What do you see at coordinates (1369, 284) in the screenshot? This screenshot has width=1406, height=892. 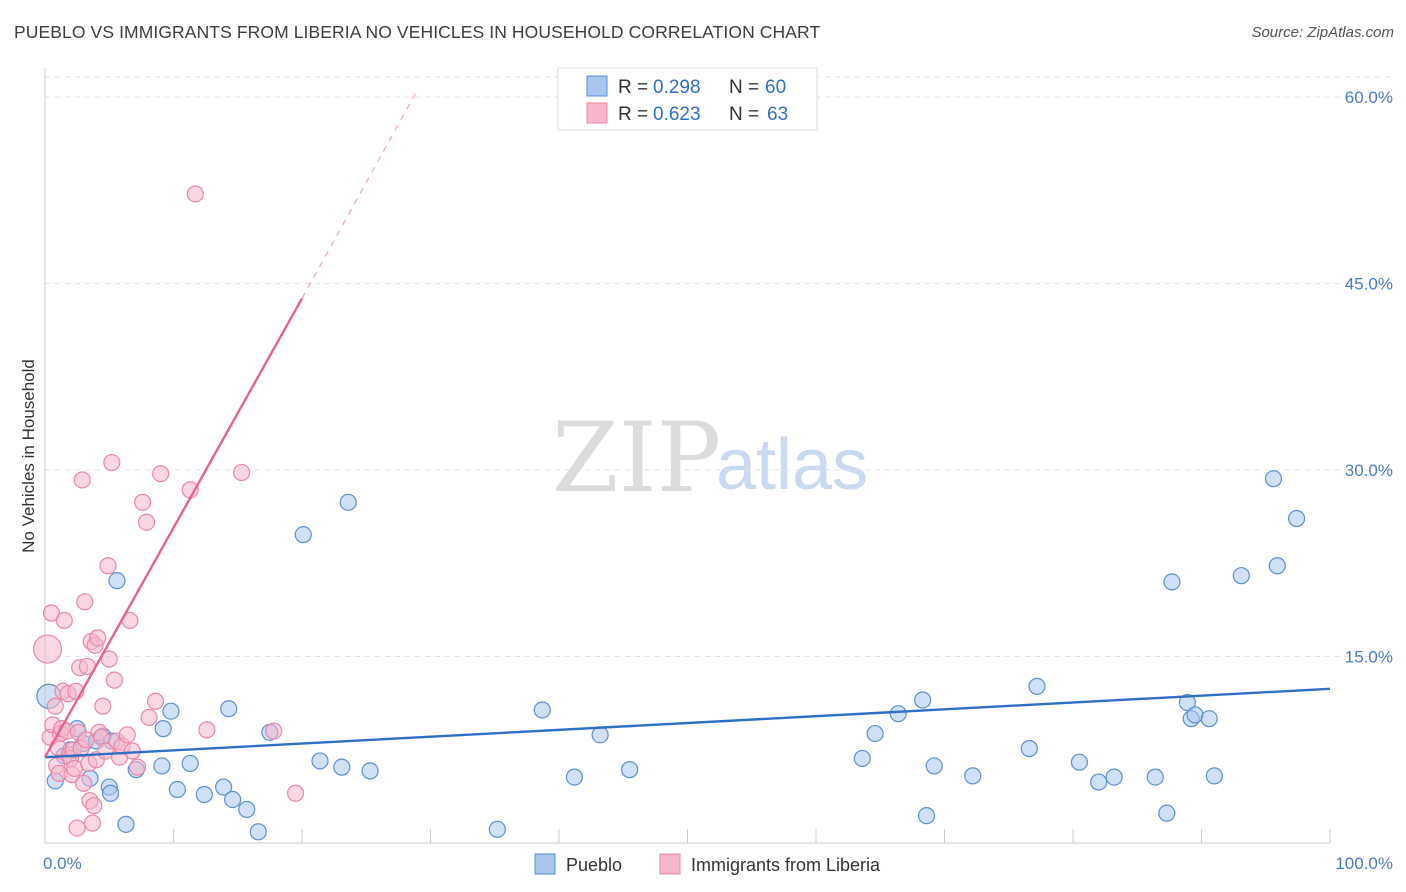 I see `y-tick-label: 45.0%` at bounding box center [1369, 284].